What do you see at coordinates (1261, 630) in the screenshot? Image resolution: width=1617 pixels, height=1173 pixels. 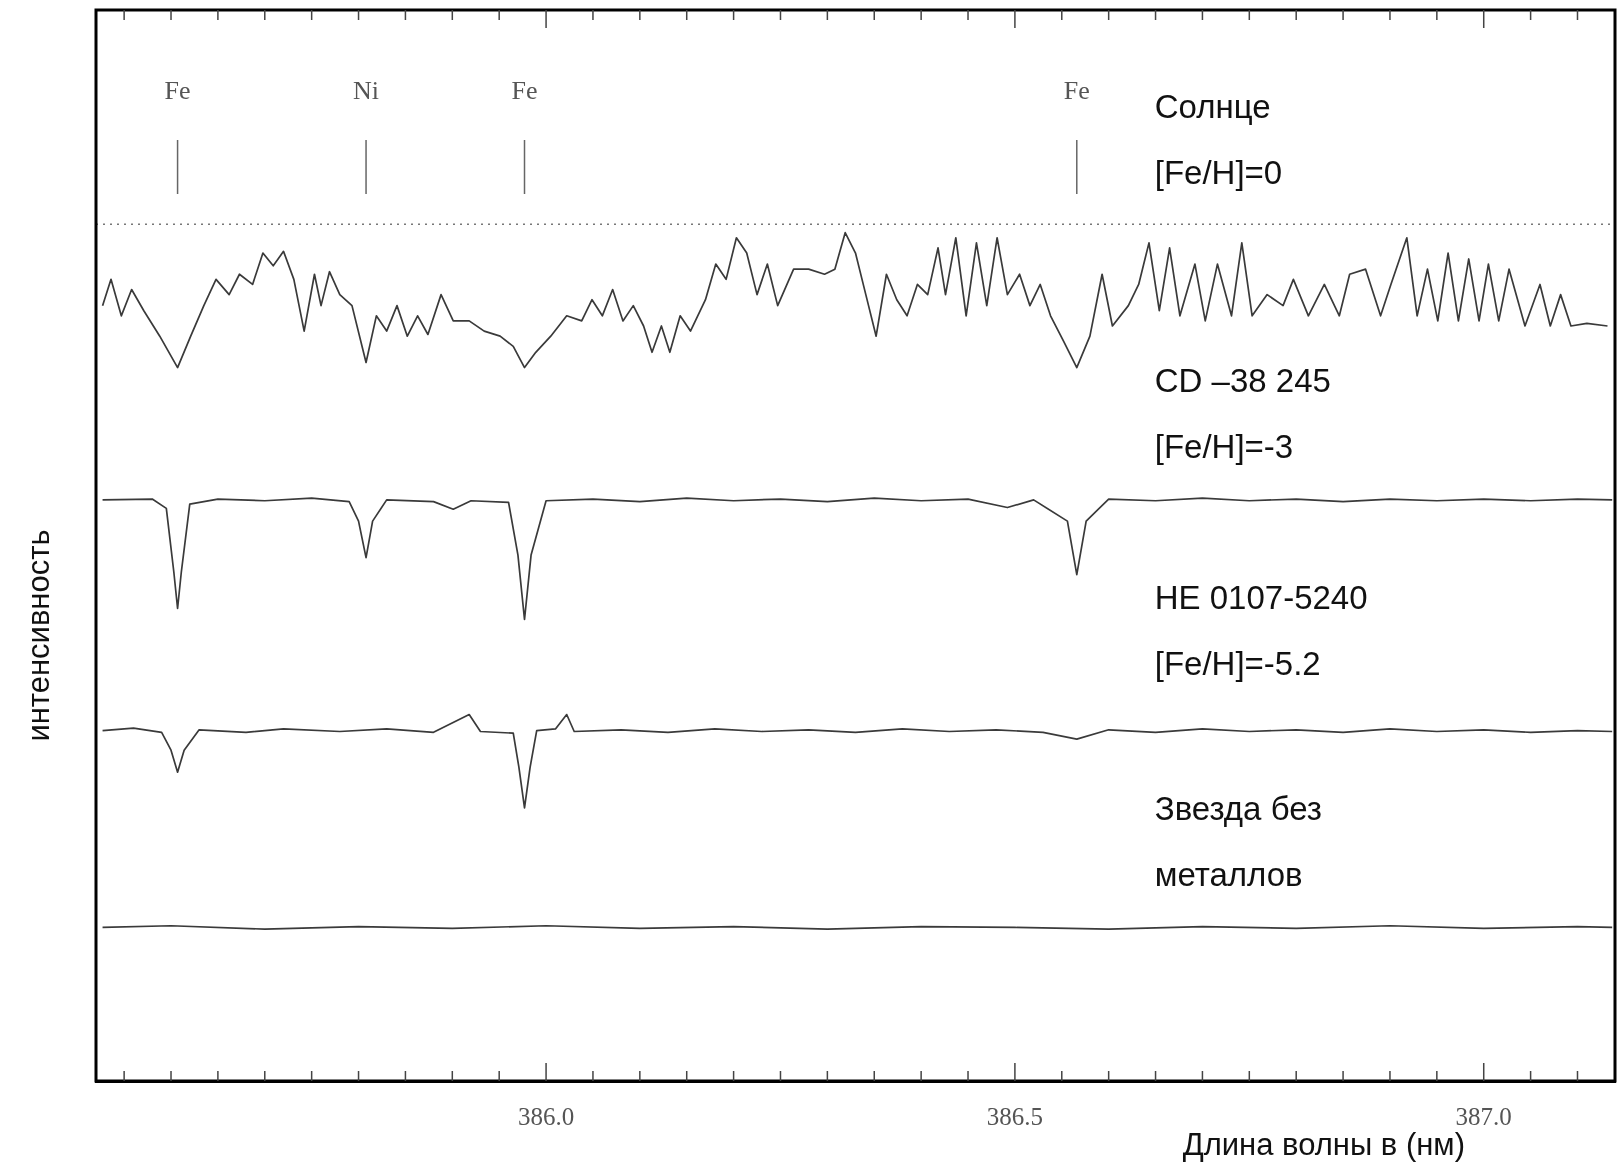 I see `series-label: HE 0107-5240 [Fe/H]=-5.2` at bounding box center [1261, 630].